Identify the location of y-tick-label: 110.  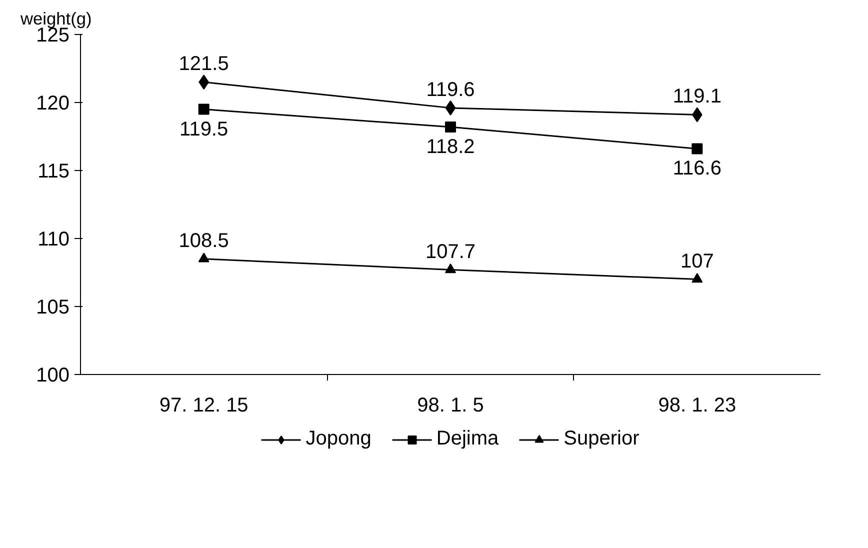
(54, 239).